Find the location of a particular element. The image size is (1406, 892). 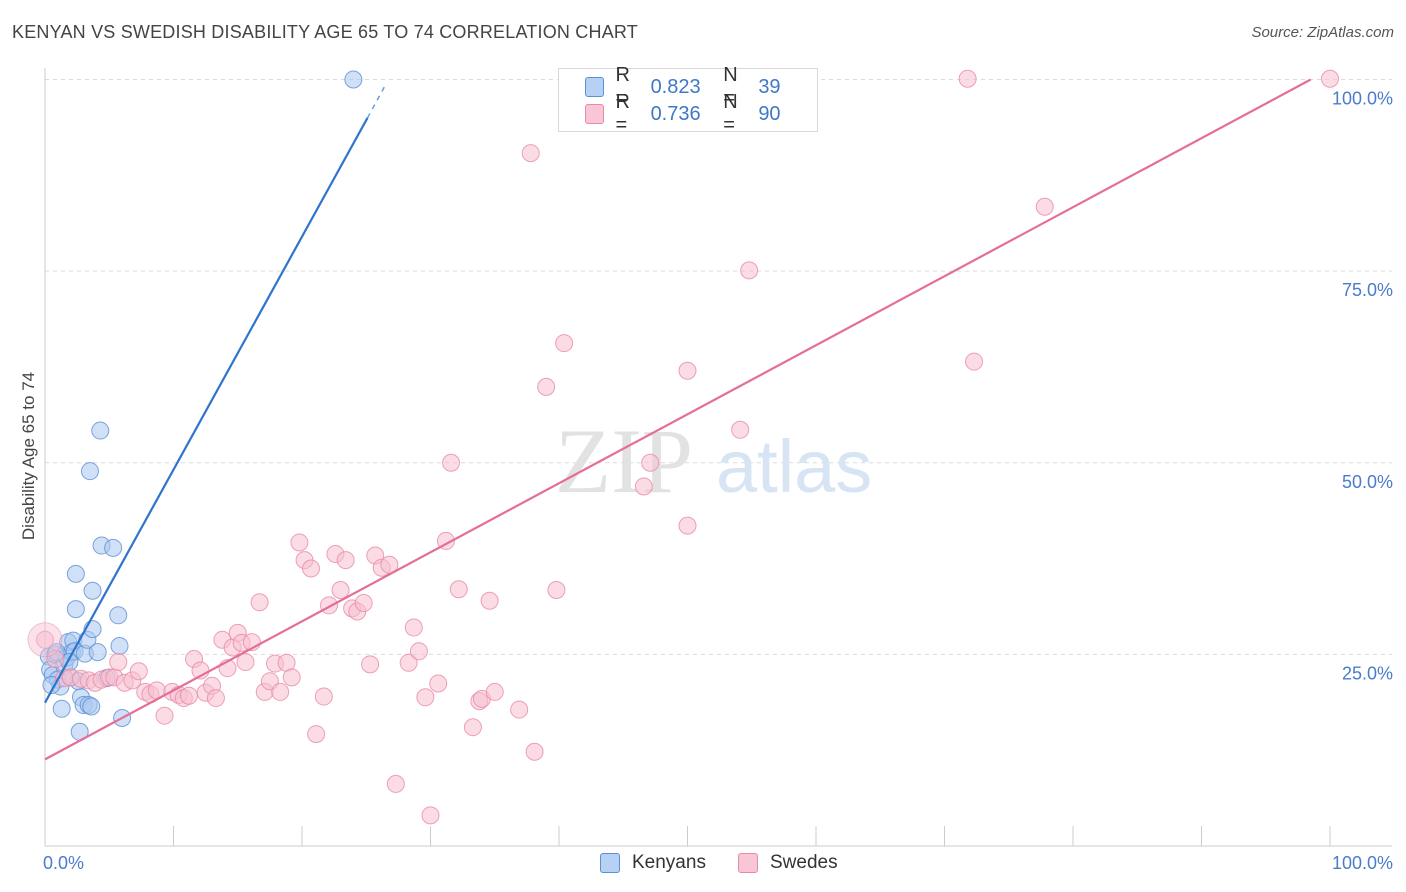

kenyans-trendline-extension is located at coordinates (375, 102).